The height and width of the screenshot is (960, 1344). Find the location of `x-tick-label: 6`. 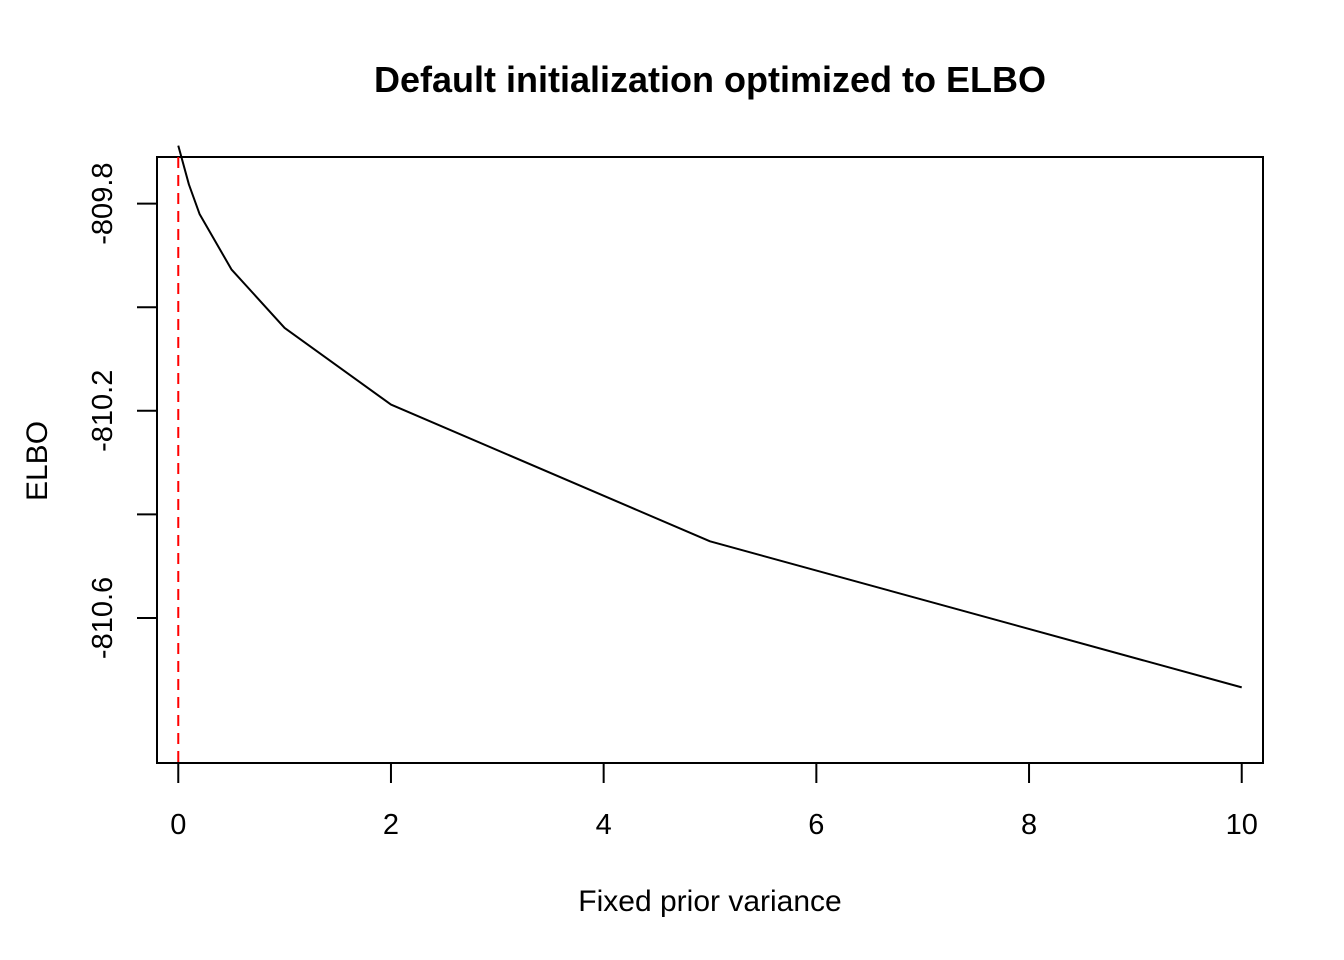

x-tick-label: 6 is located at coordinates (816, 825).